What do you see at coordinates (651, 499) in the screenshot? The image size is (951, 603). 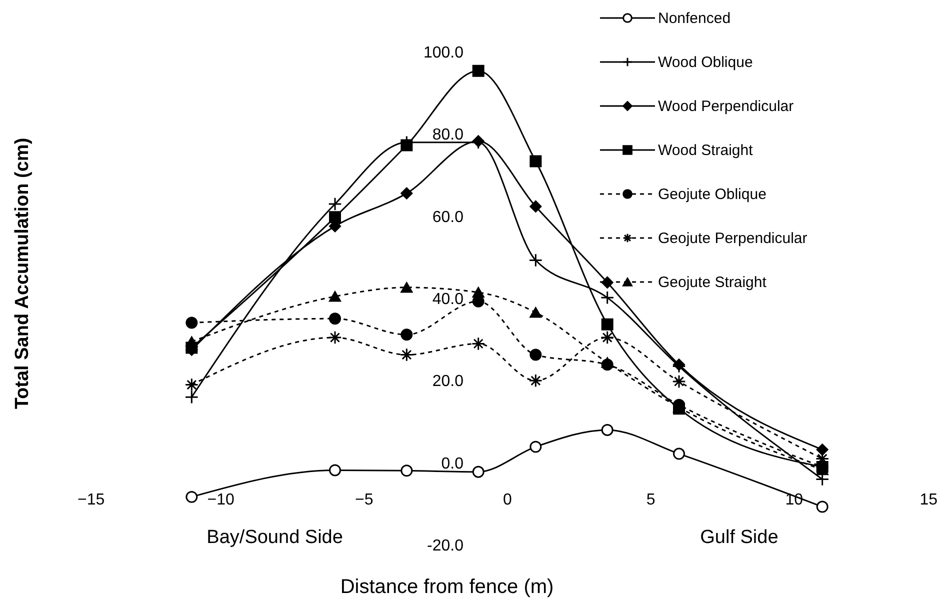 I see `x-tick-label: 5` at bounding box center [651, 499].